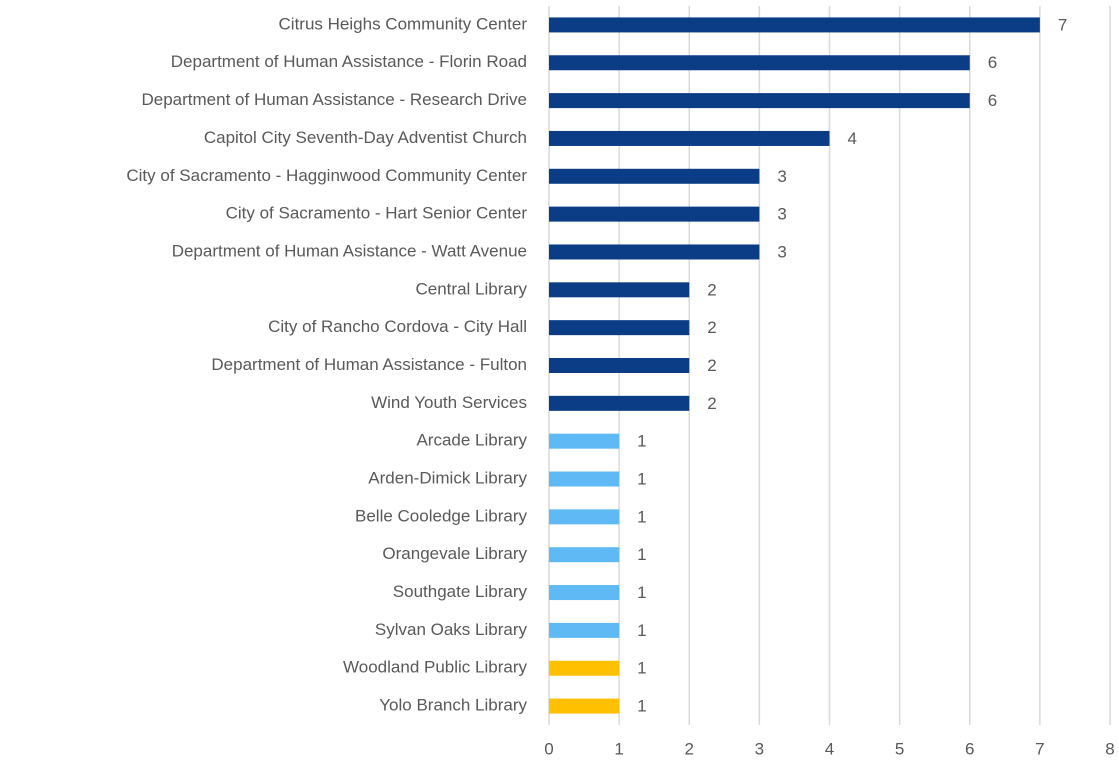 The height and width of the screenshot is (772, 1119). Describe the element at coordinates (1039, 748) in the screenshot. I see `x-tick-label: 7` at that location.